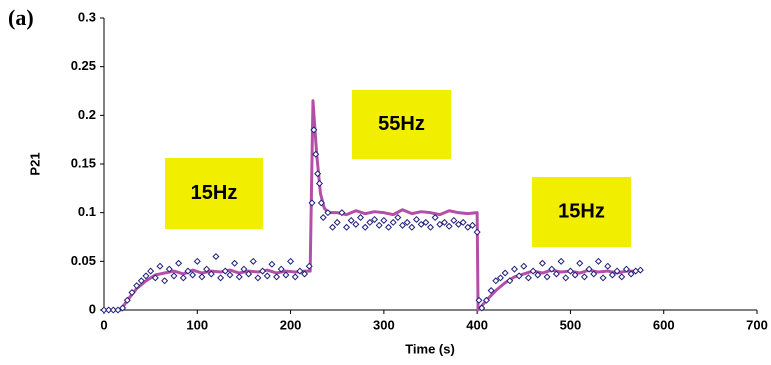 This screenshot has width=771, height=365. I want to click on y-tick-label: 0.2, so click(87, 114).